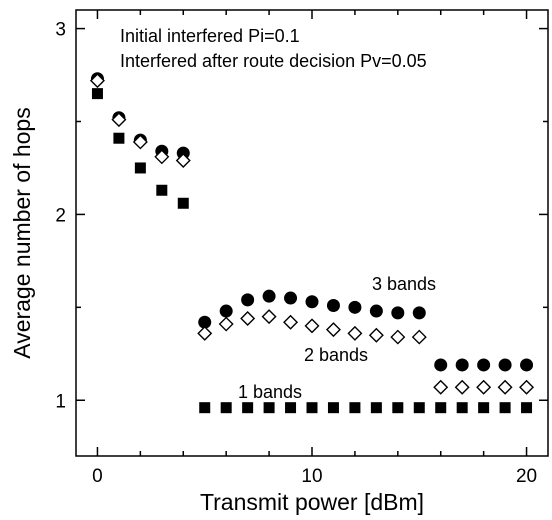 This screenshot has width=552, height=520. What do you see at coordinates (312, 502) in the screenshot?
I see `x-axis-title: Transmit power [dBm]` at bounding box center [312, 502].